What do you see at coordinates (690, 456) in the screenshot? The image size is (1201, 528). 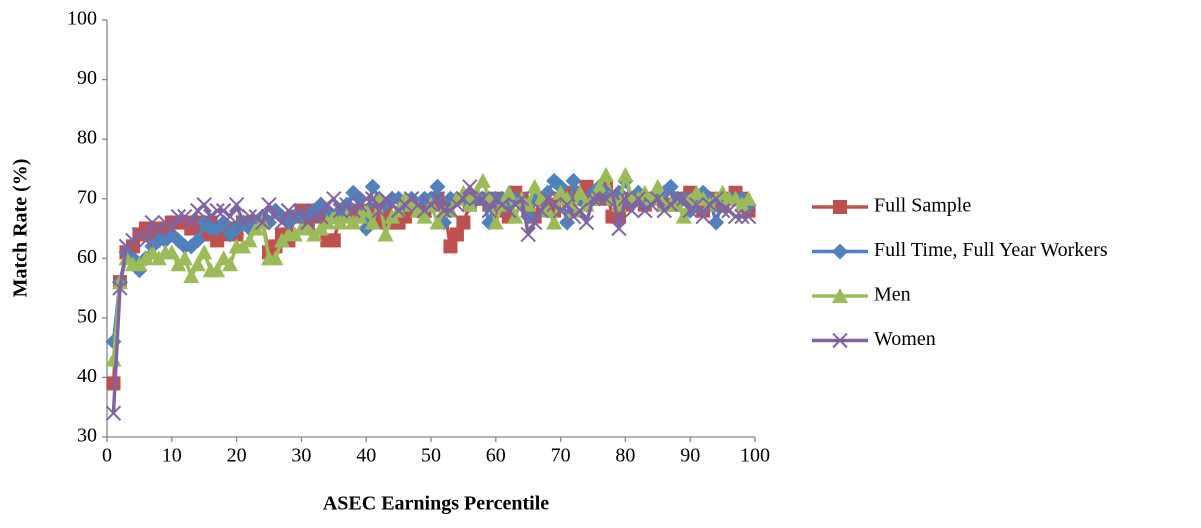 I see `x-tick-label: 90` at bounding box center [690, 456].